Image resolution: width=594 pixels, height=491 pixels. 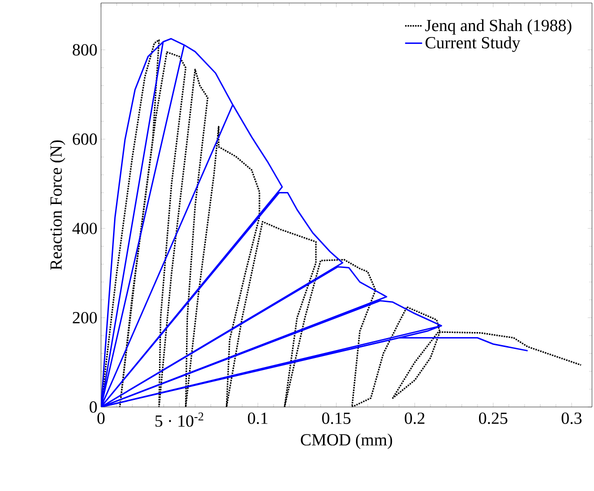 What do you see at coordinates (414, 418) in the screenshot?
I see `x-tick-label: 0.2` at bounding box center [414, 418].